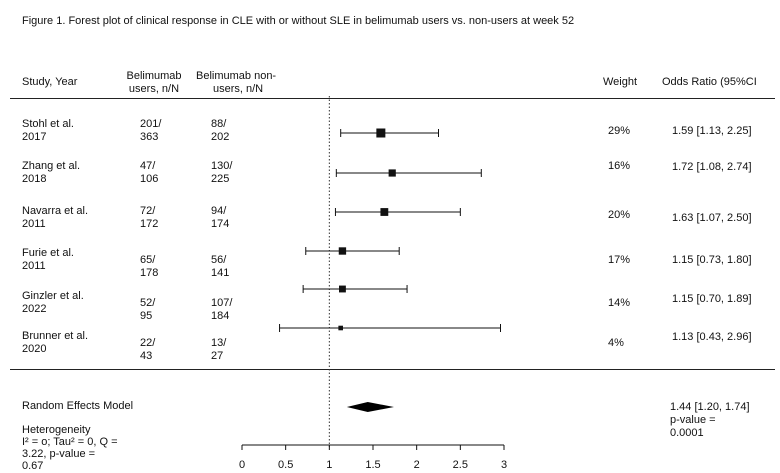  I want to click on study-name: Furie et al., so click(48, 253).